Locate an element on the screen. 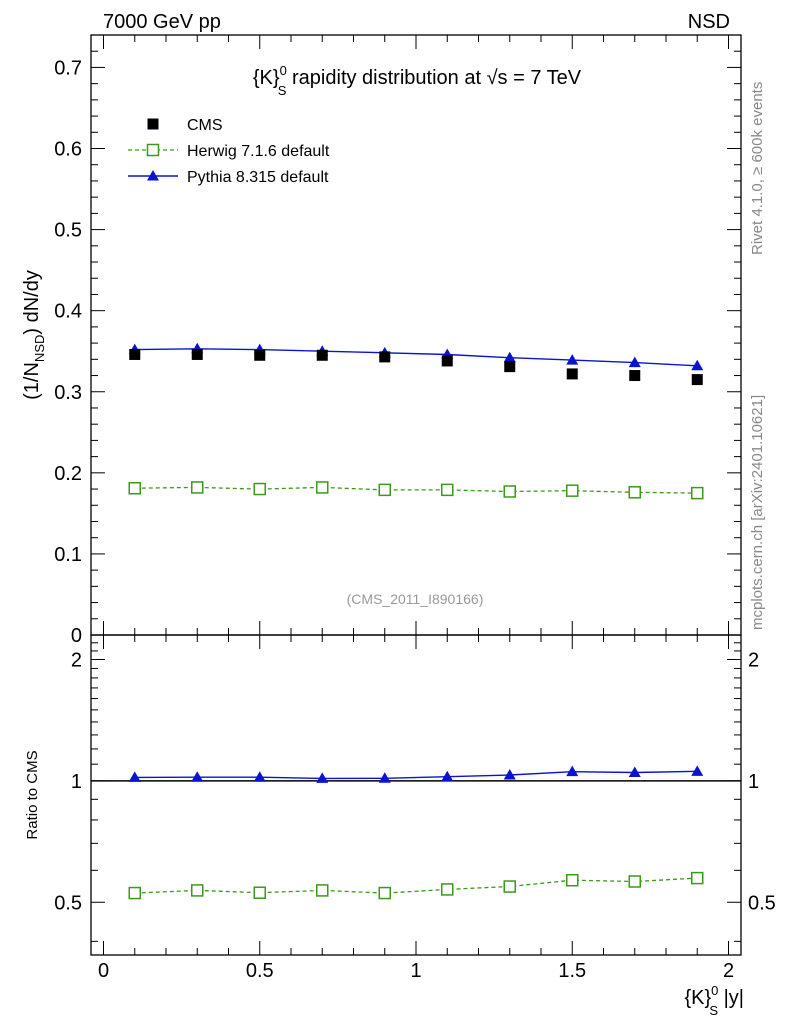 Image resolution: width=786 pixels, height=1024 pixels. ratio-y-tick-label: 2 is located at coordinates (76, 660).